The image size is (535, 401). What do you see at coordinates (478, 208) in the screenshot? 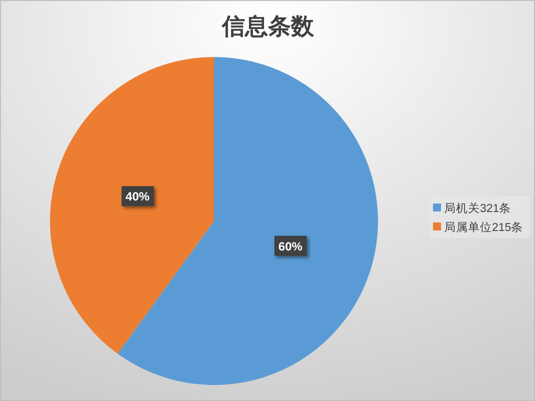
I see `legend-label: 局机关321条` at bounding box center [478, 208].